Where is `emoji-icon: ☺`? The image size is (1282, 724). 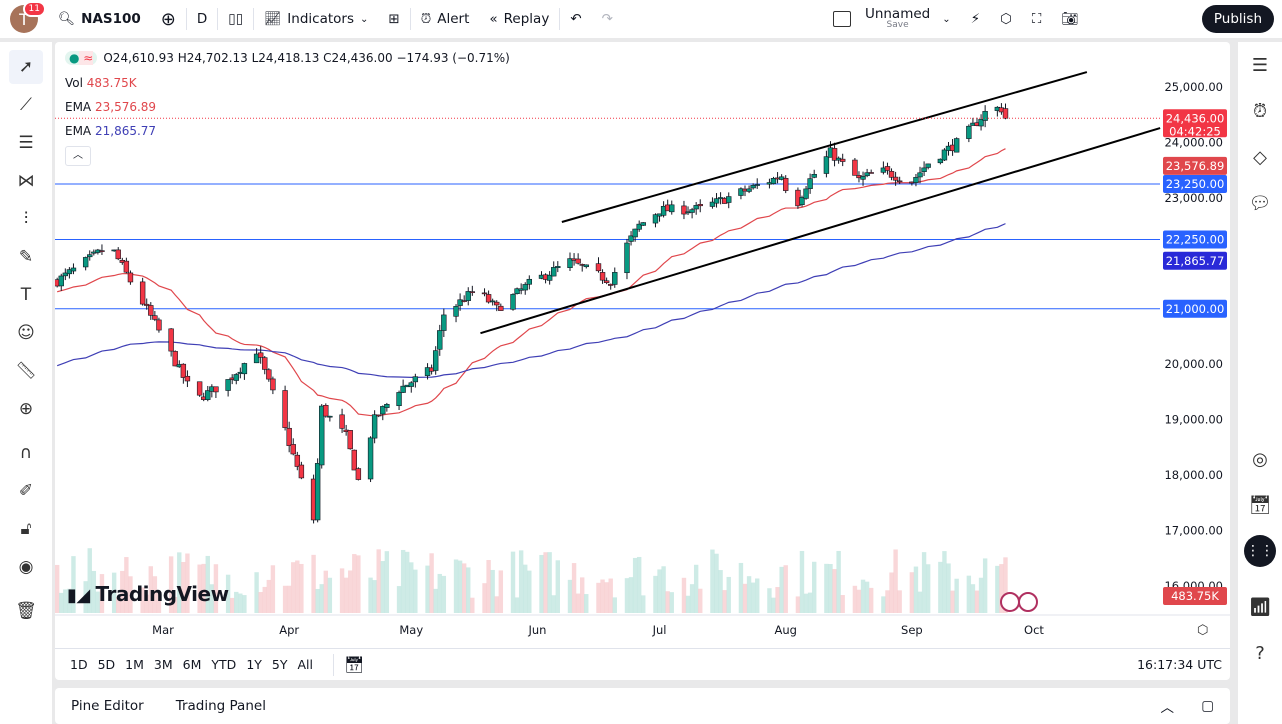
emoji-icon: ☺ is located at coordinates (26, 333).